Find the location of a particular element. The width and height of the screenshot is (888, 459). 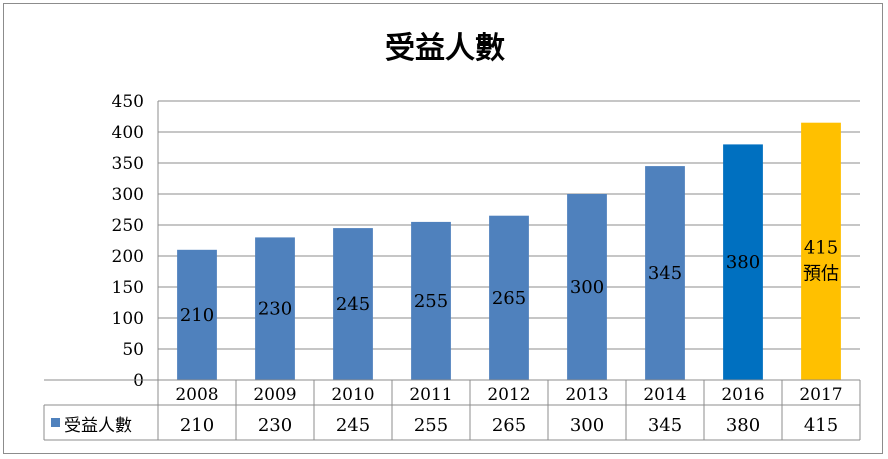

table-value-2010: 245 is located at coordinates (353, 425).